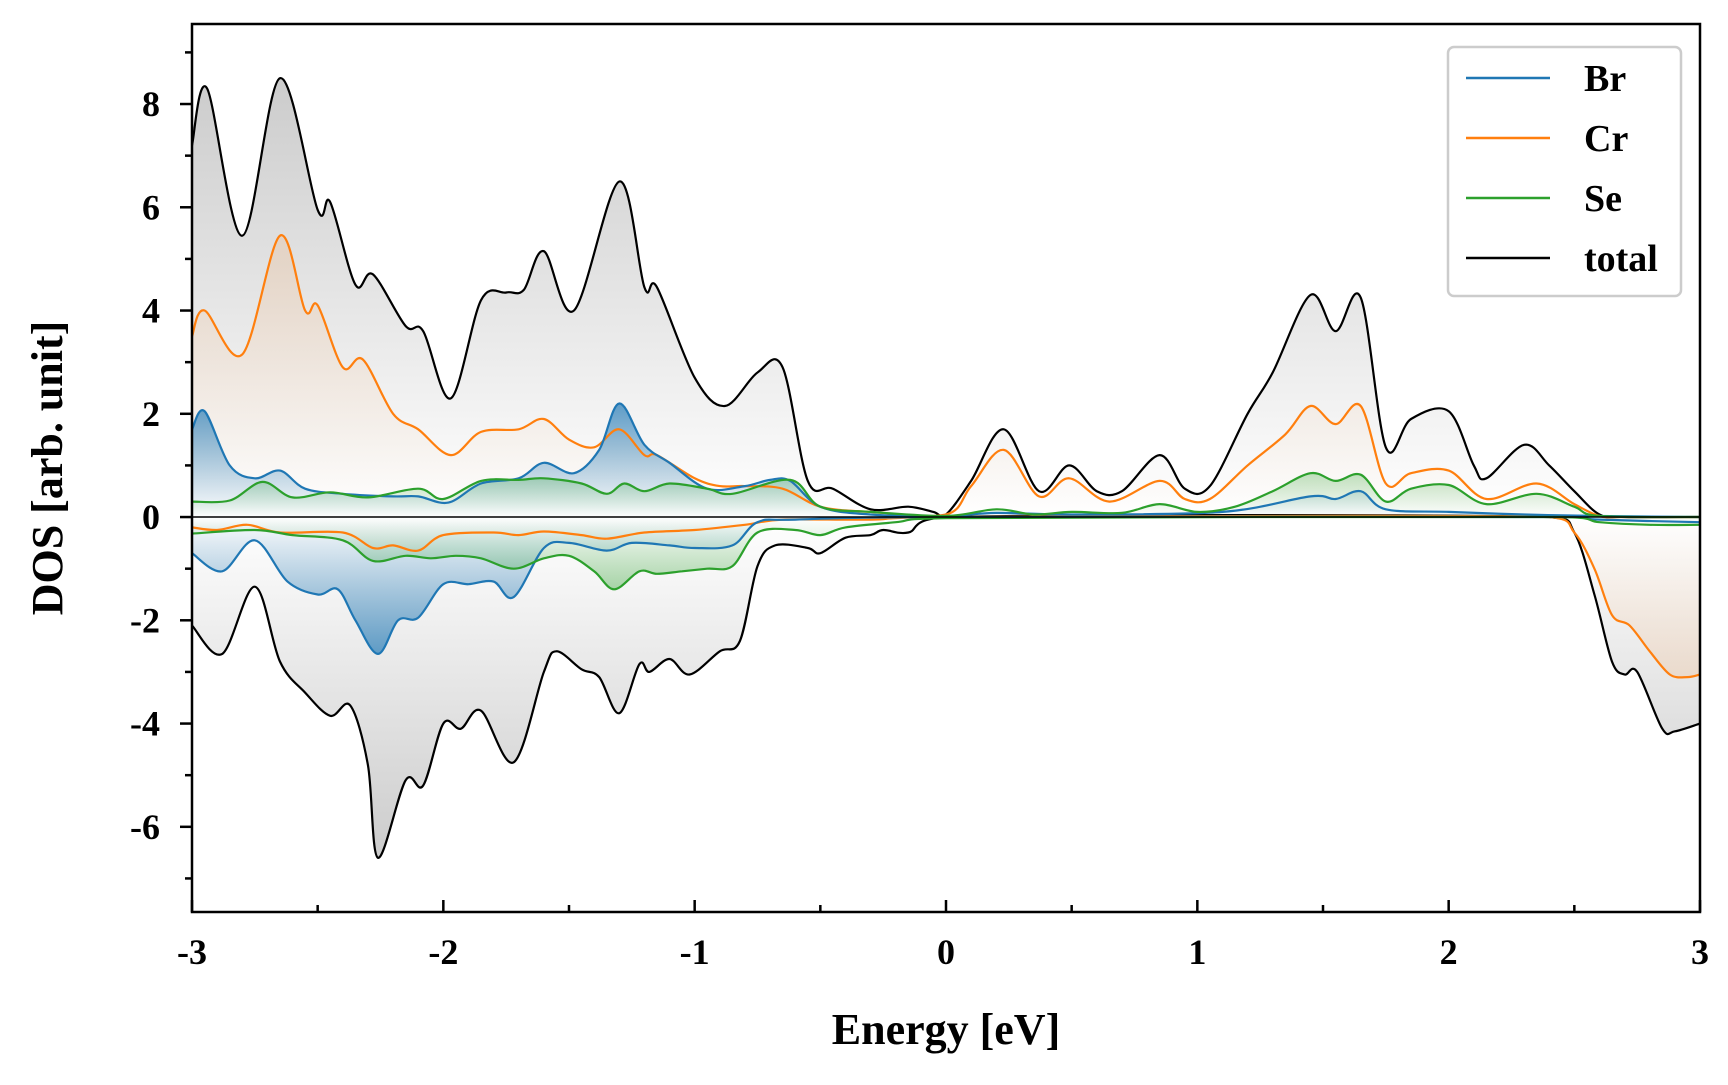 This screenshot has height=1085, width=1728. I want to click on y-tick-label: 0, so click(151, 517).